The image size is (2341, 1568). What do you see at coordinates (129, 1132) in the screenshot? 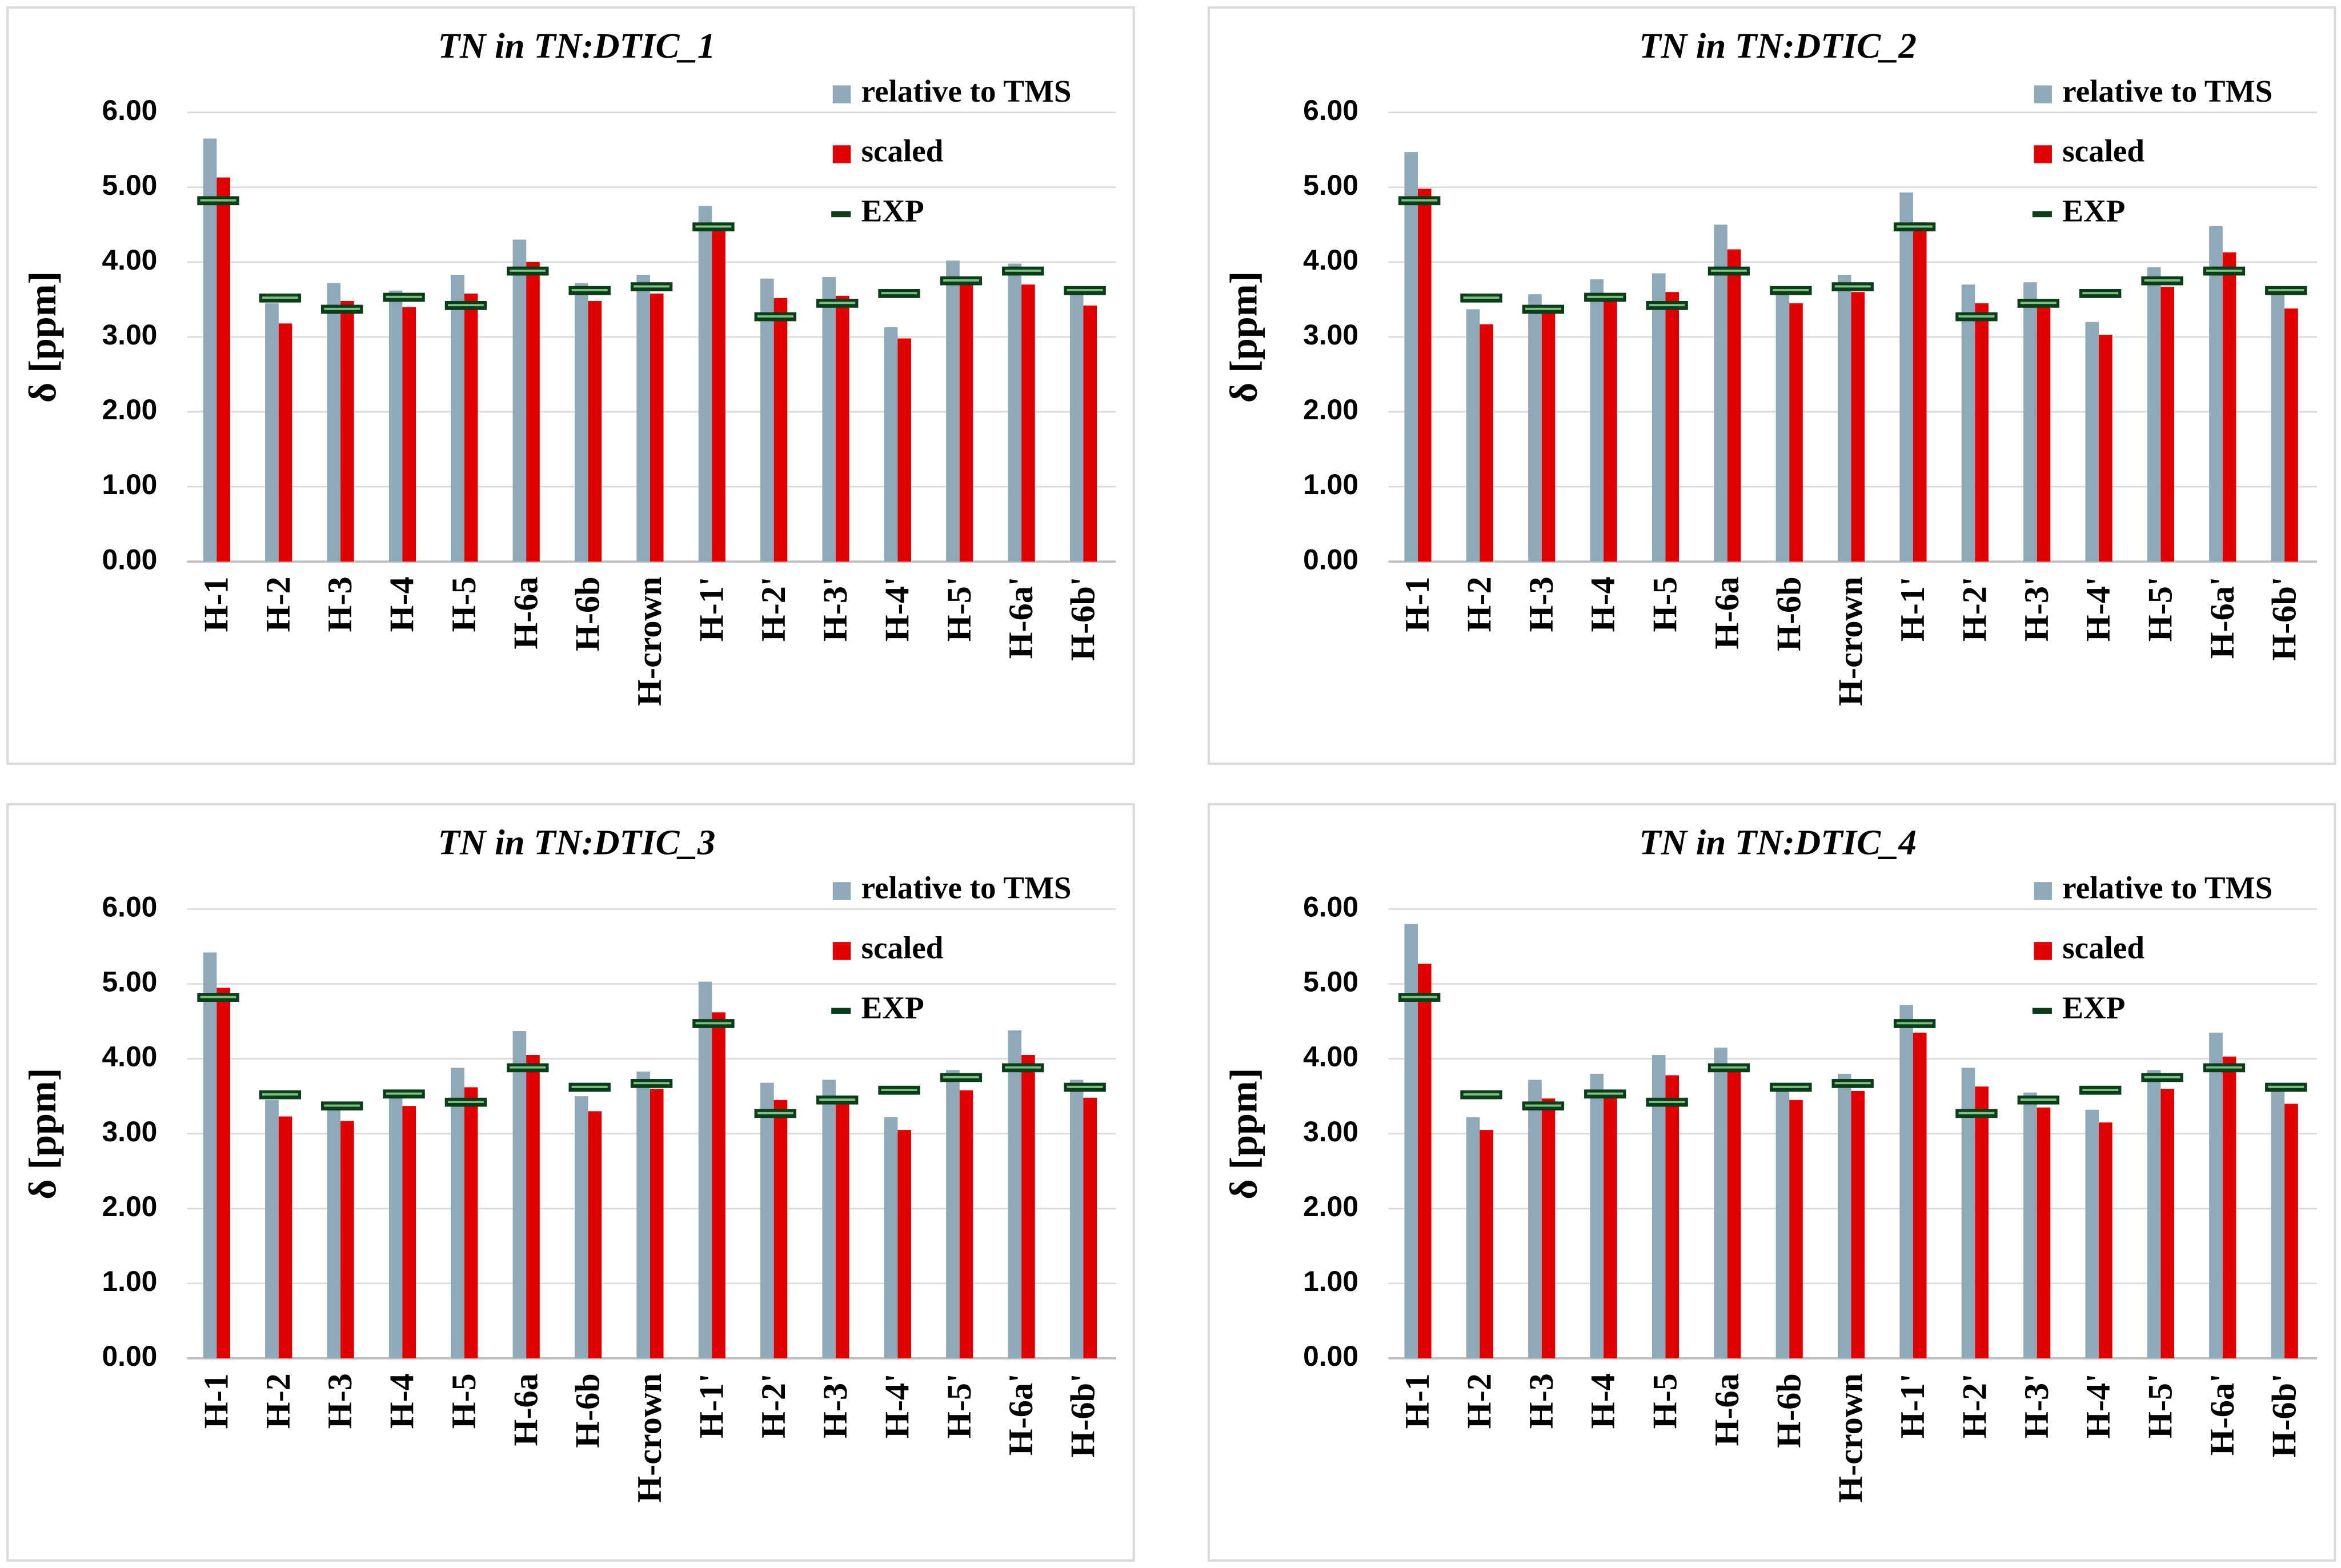
I see `y-tick-label: 3.00` at bounding box center [129, 1132].